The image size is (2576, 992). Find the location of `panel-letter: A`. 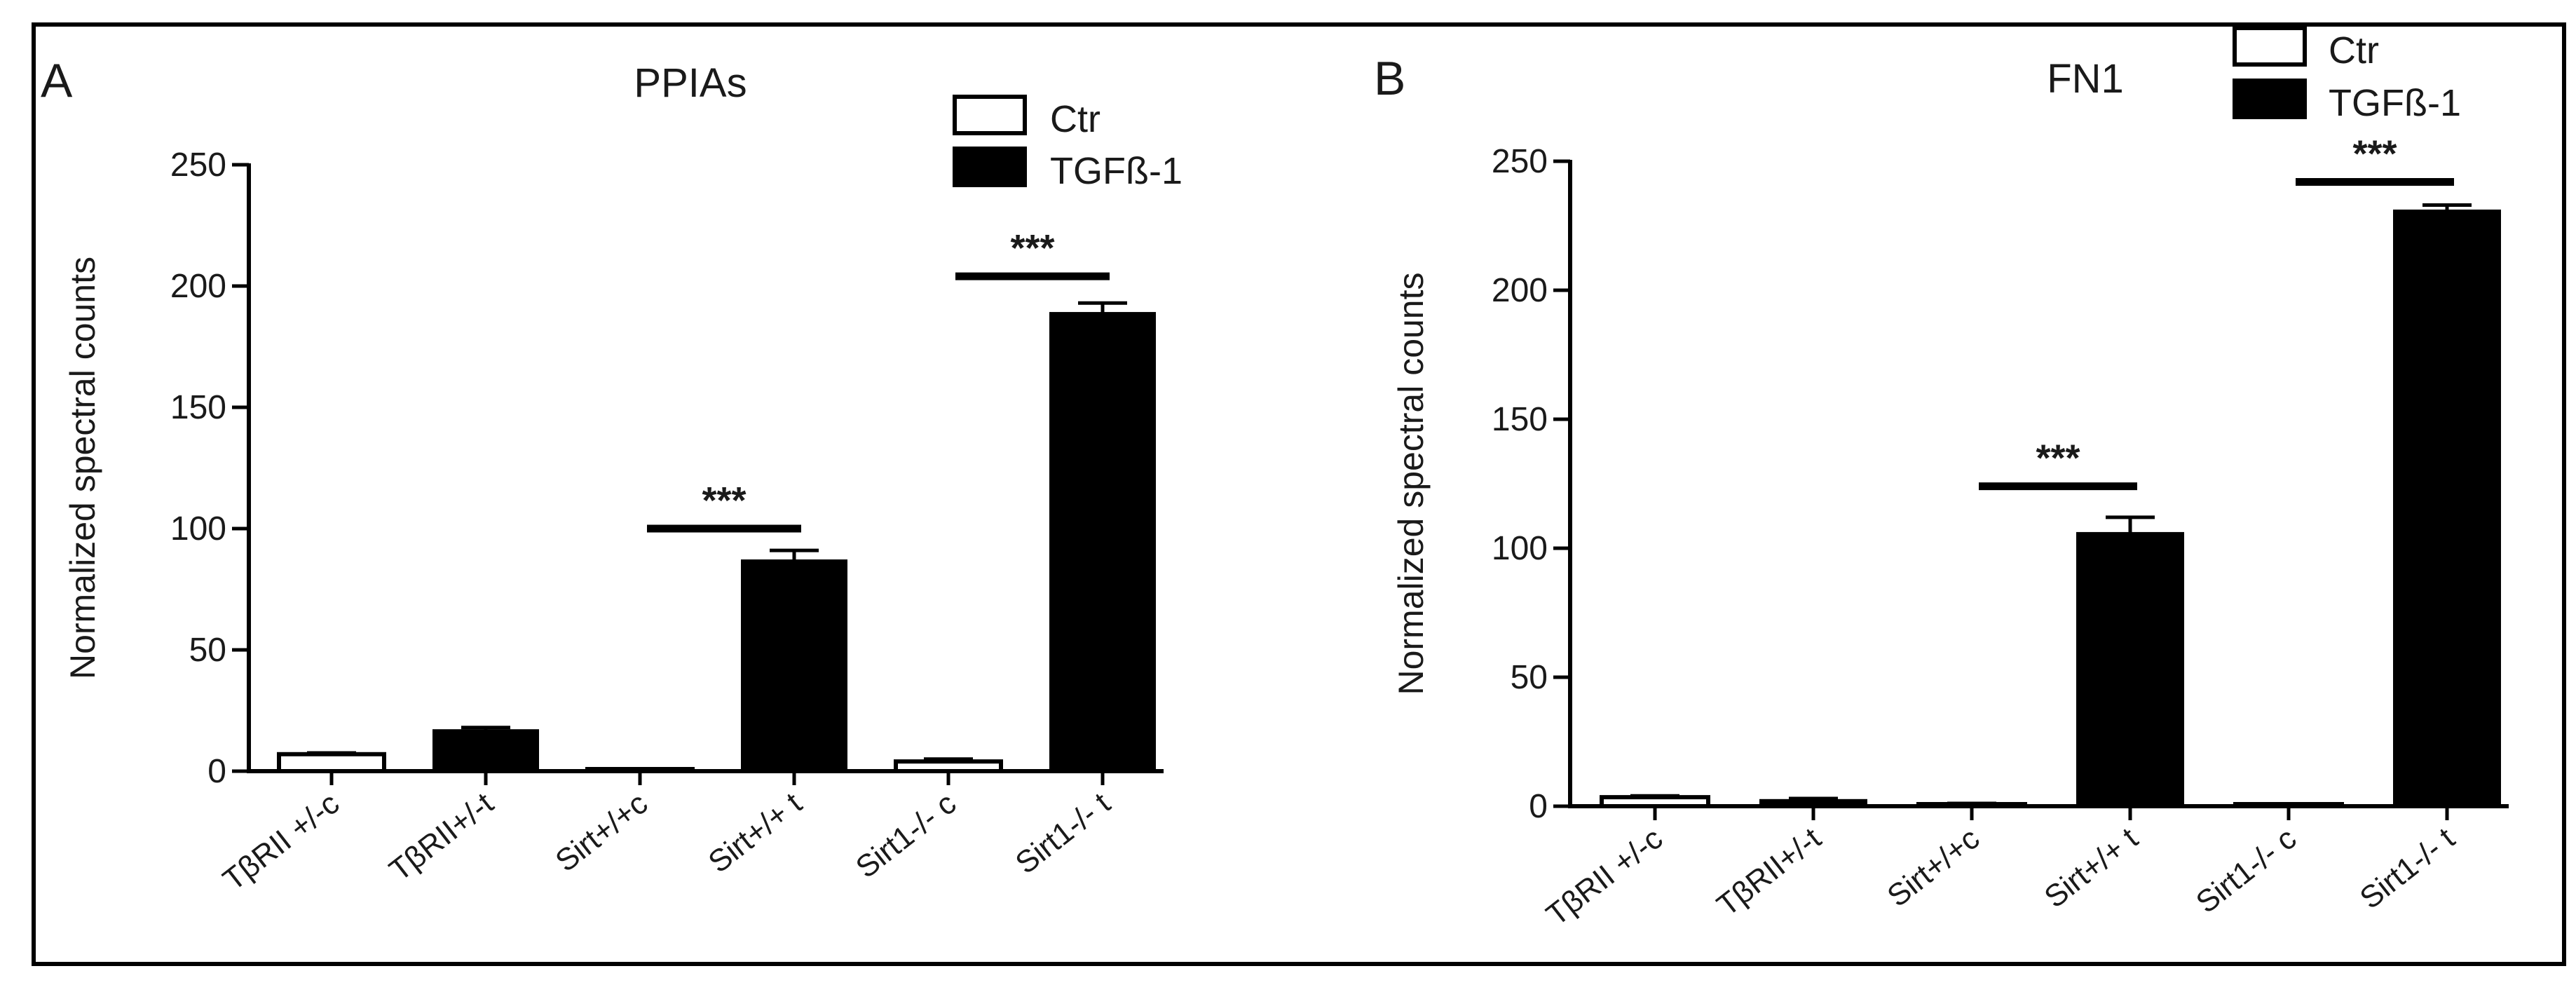

panel-letter: A is located at coordinates (57, 80).